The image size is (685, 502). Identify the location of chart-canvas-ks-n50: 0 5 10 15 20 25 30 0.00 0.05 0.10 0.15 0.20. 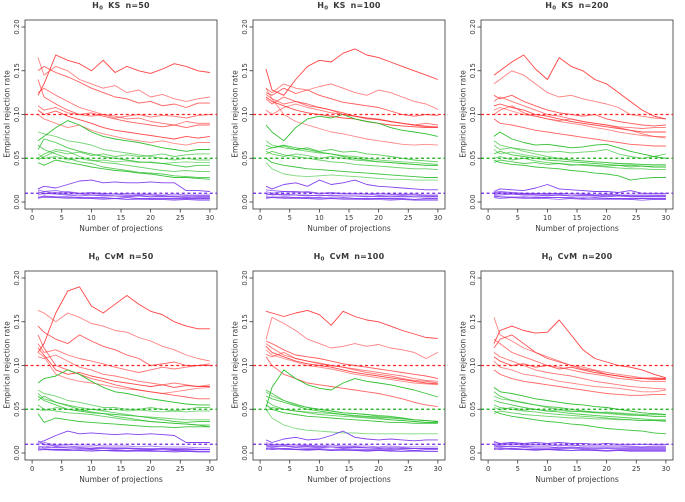
(115, 120).